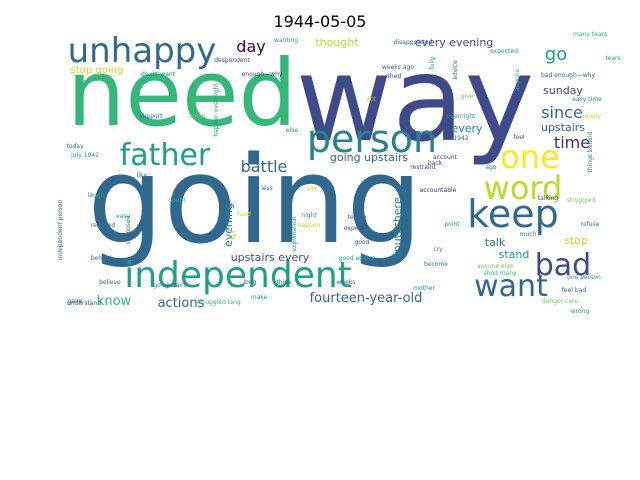  Describe the element at coordinates (523, 188) in the screenshot. I see `word-word: word` at that location.